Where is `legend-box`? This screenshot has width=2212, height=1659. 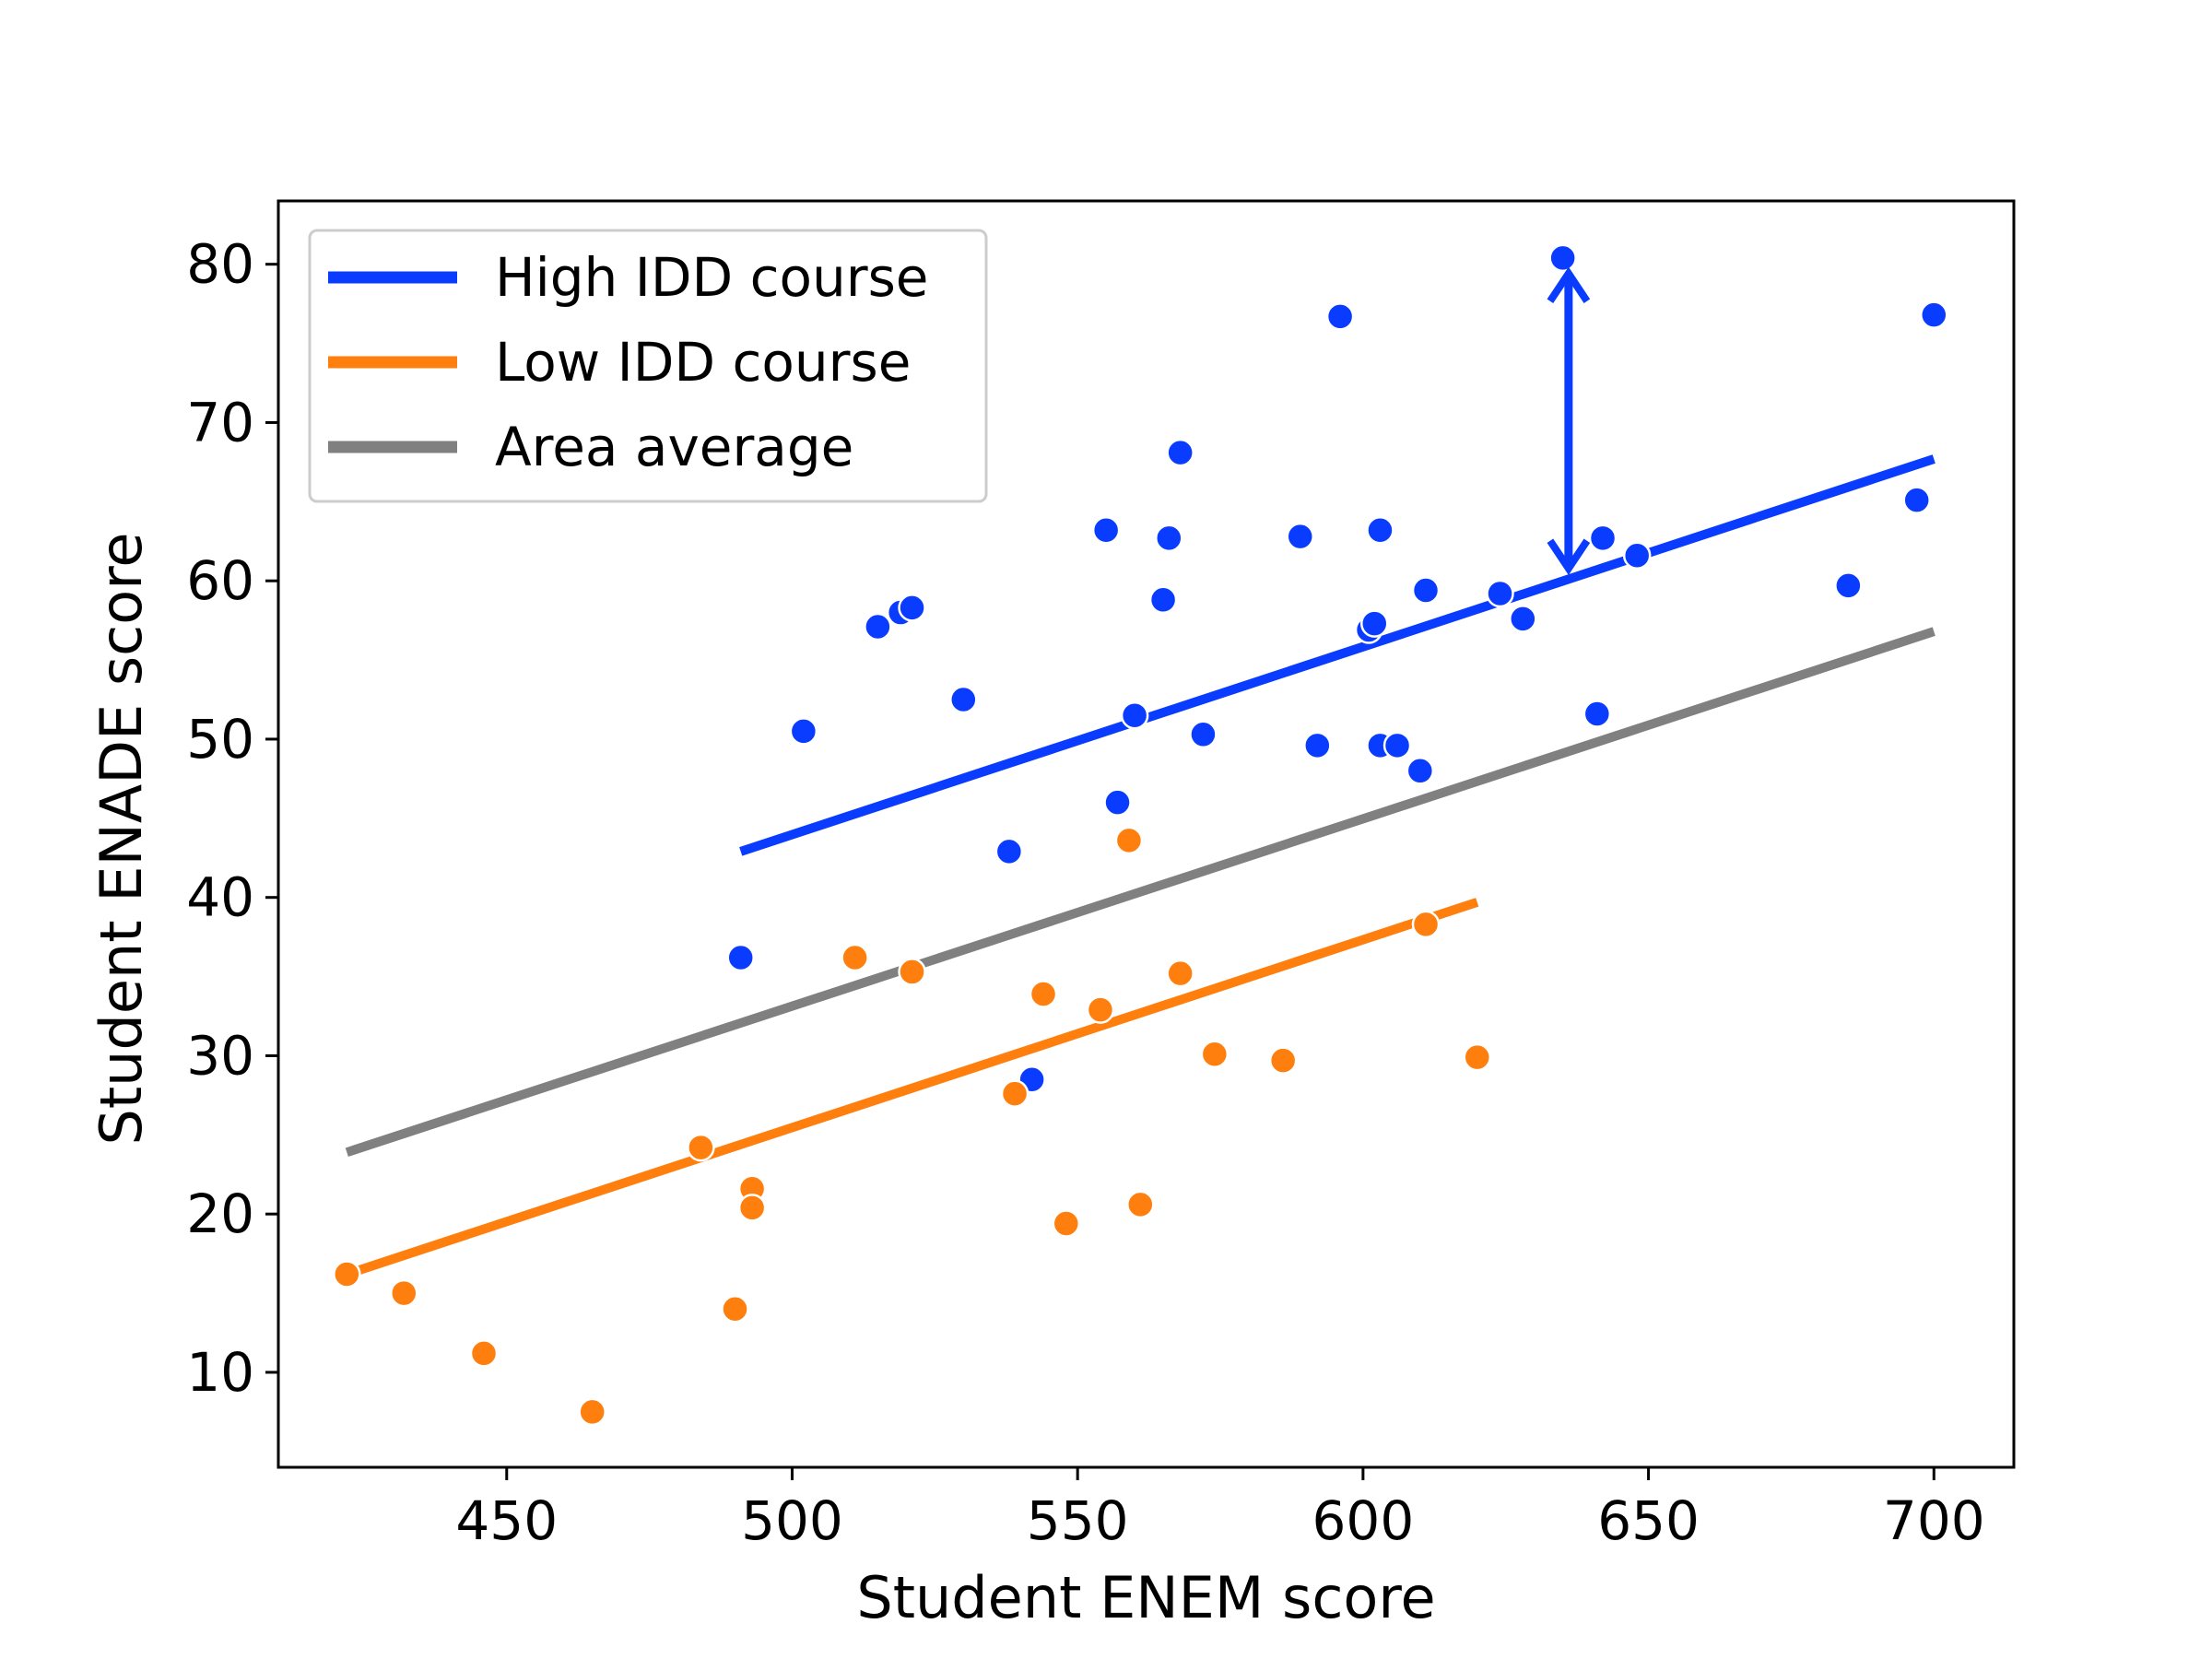 legend-box is located at coordinates (648, 366).